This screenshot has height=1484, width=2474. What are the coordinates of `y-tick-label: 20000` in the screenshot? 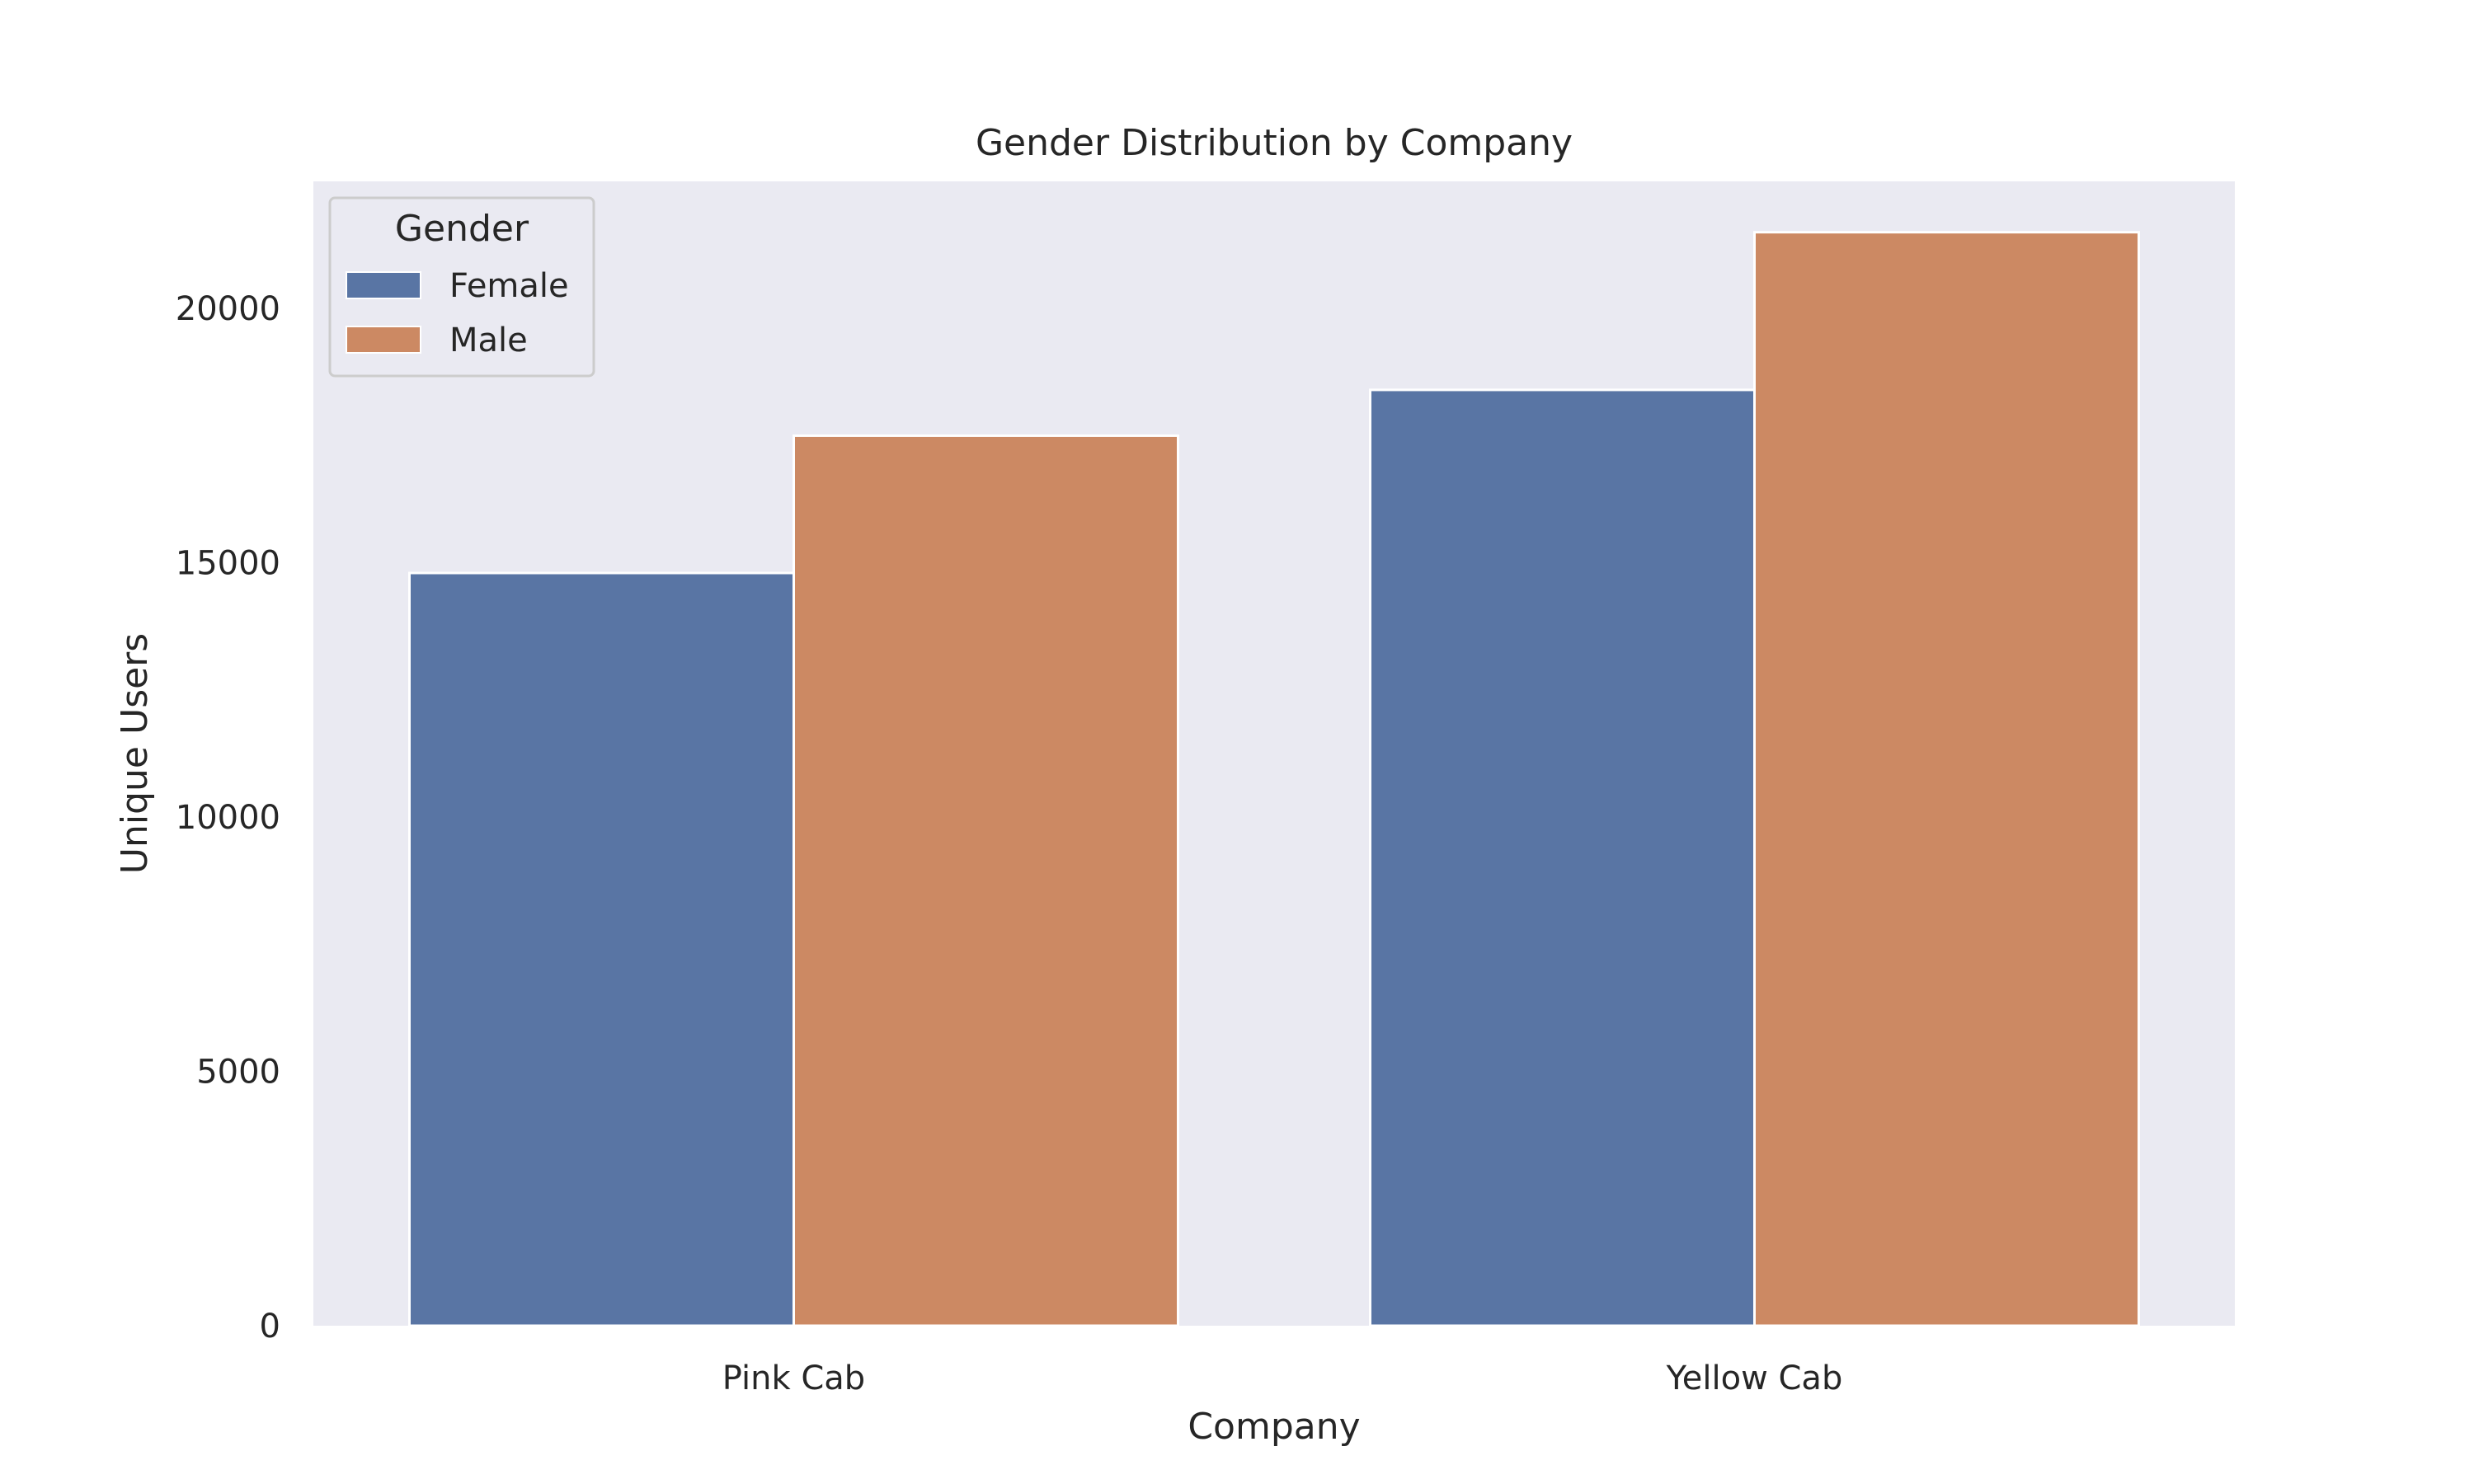 It's located at (228, 309).